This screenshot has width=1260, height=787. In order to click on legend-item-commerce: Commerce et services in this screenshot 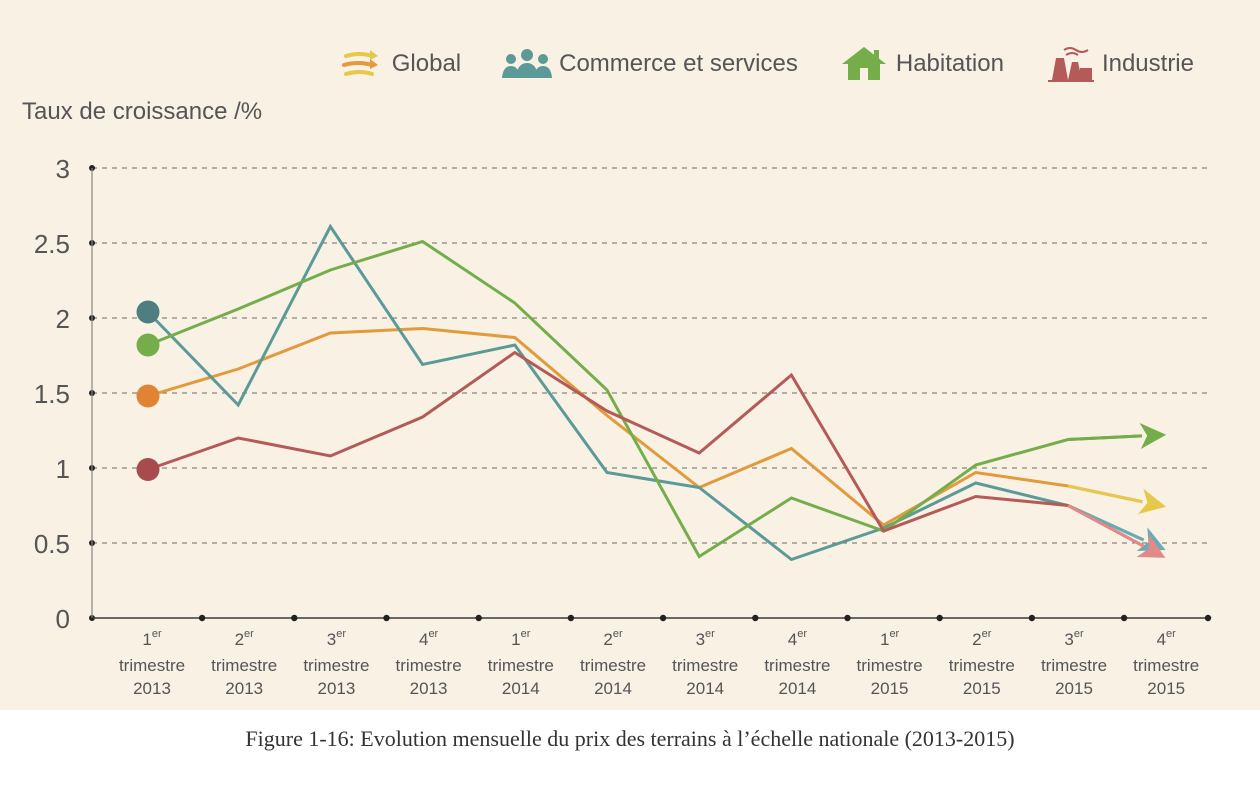, I will do `click(648, 64)`.